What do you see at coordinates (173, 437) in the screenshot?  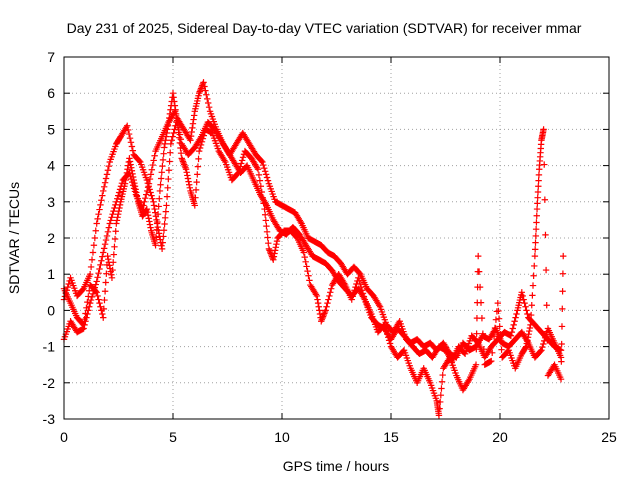 I see `x-tick-label: 5` at bounding box center [173, 437].